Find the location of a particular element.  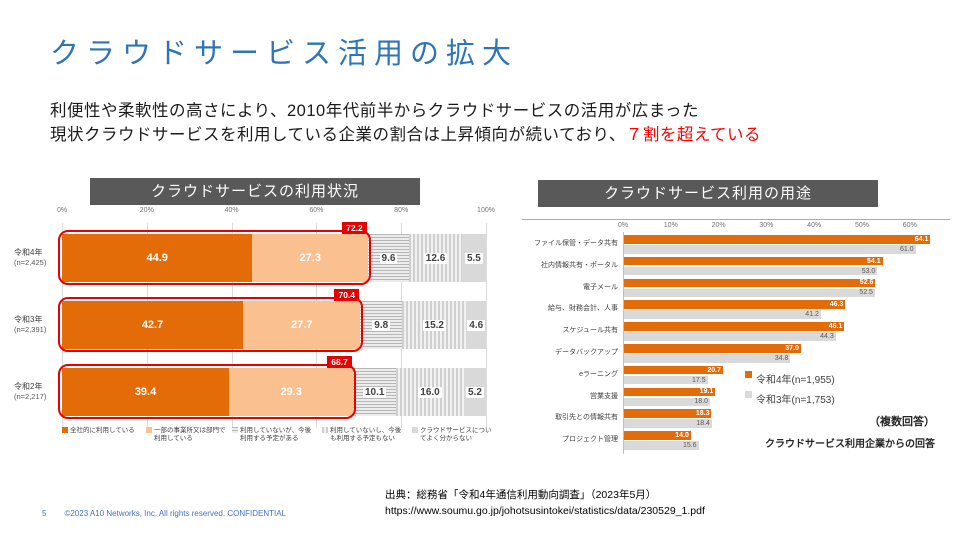

gridline is located at coordinates (486, 325).